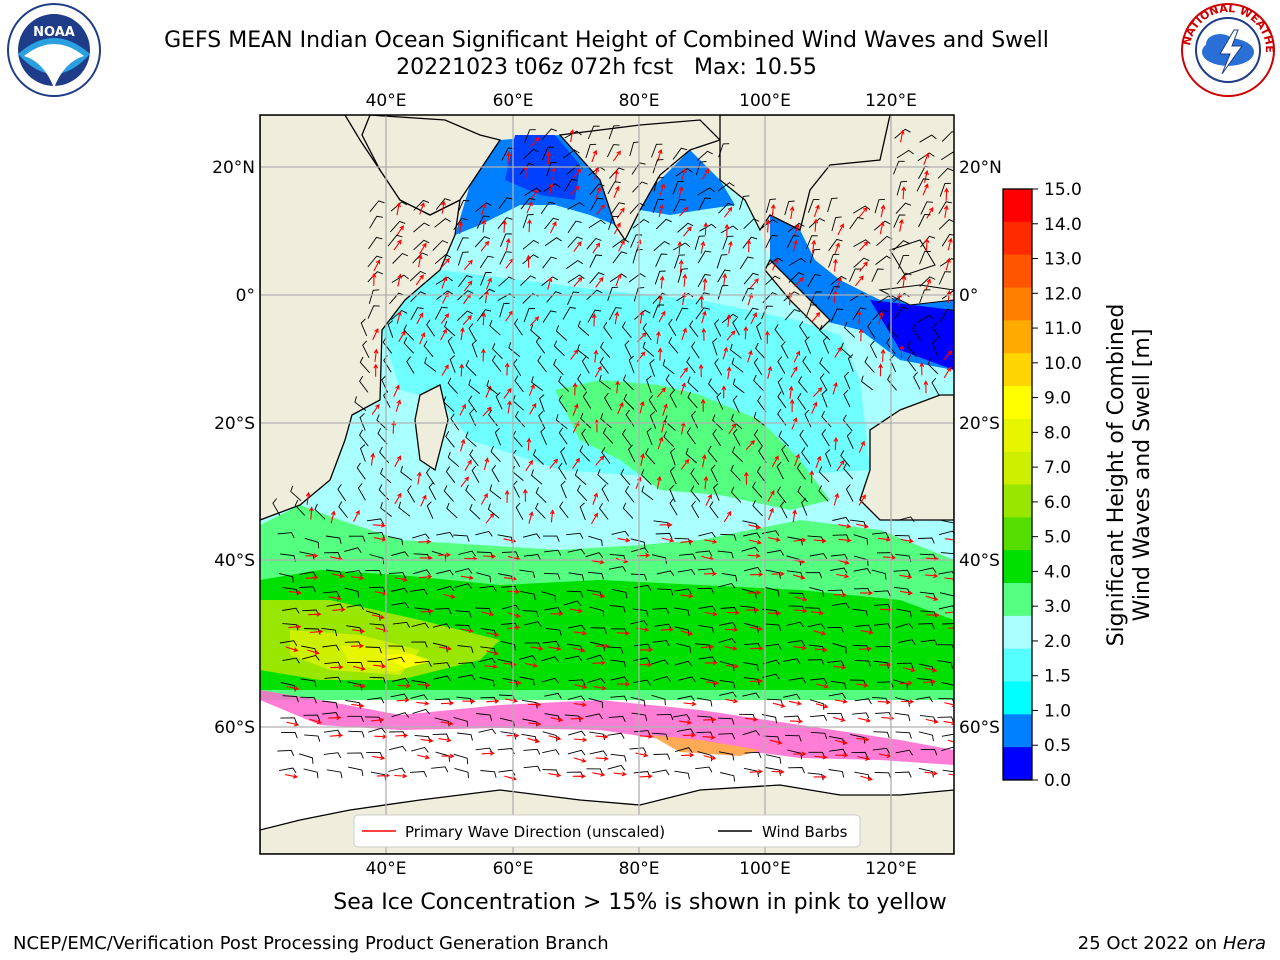 The height and width of the screenshot is (960, 1280). What do you see at coordinates (1063, 225) in the screenshot?
I see `colorbar-tick-label: 14.0` at bounding box center [1063, 225].